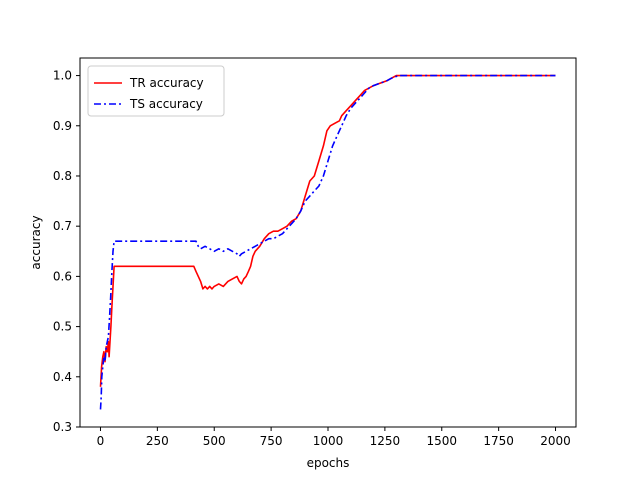 The image size is (640, 480). I want to click on y-tick-label: 0.3, so click(62, 427).